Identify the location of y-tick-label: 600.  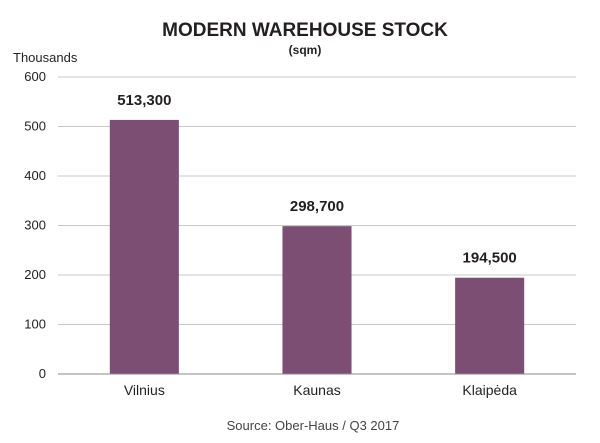
(35, 76).